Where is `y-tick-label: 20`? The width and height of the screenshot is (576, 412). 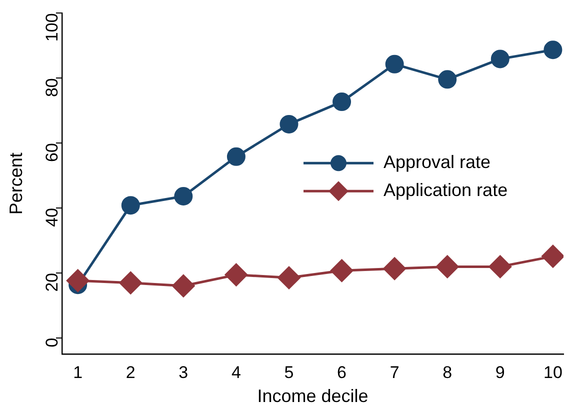 y-tick-label: 20 is located at coordinates (52, 282).